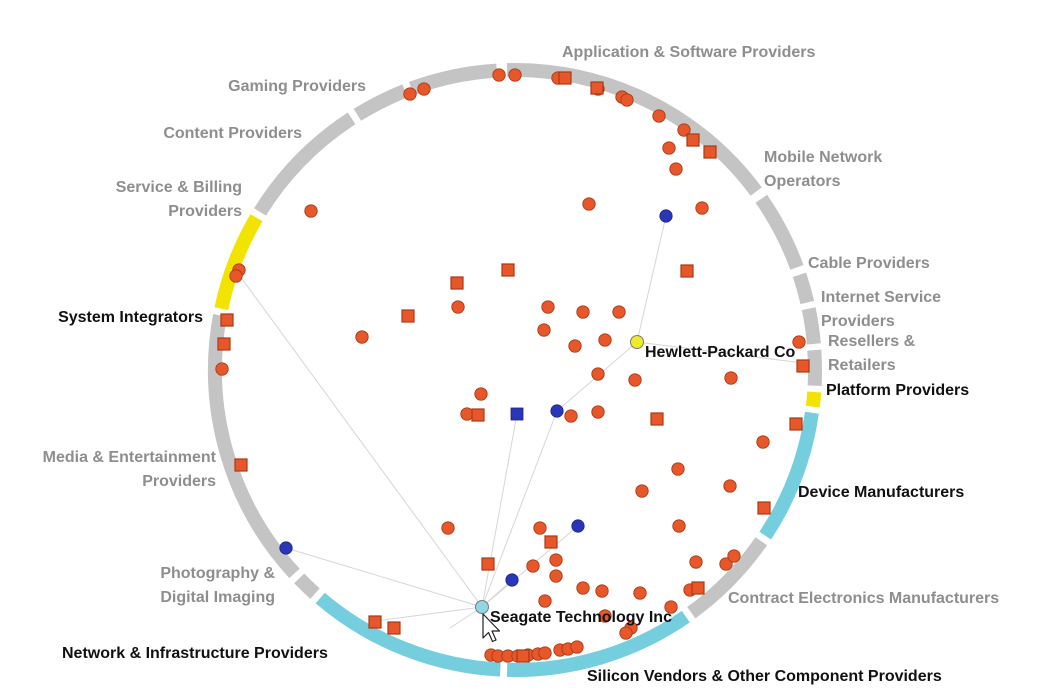 Image resolution: width=1046 pixels, height=699 pixels. I want to click on segment-label-photography: Photography & Digital Imaging, so click(217, 585).